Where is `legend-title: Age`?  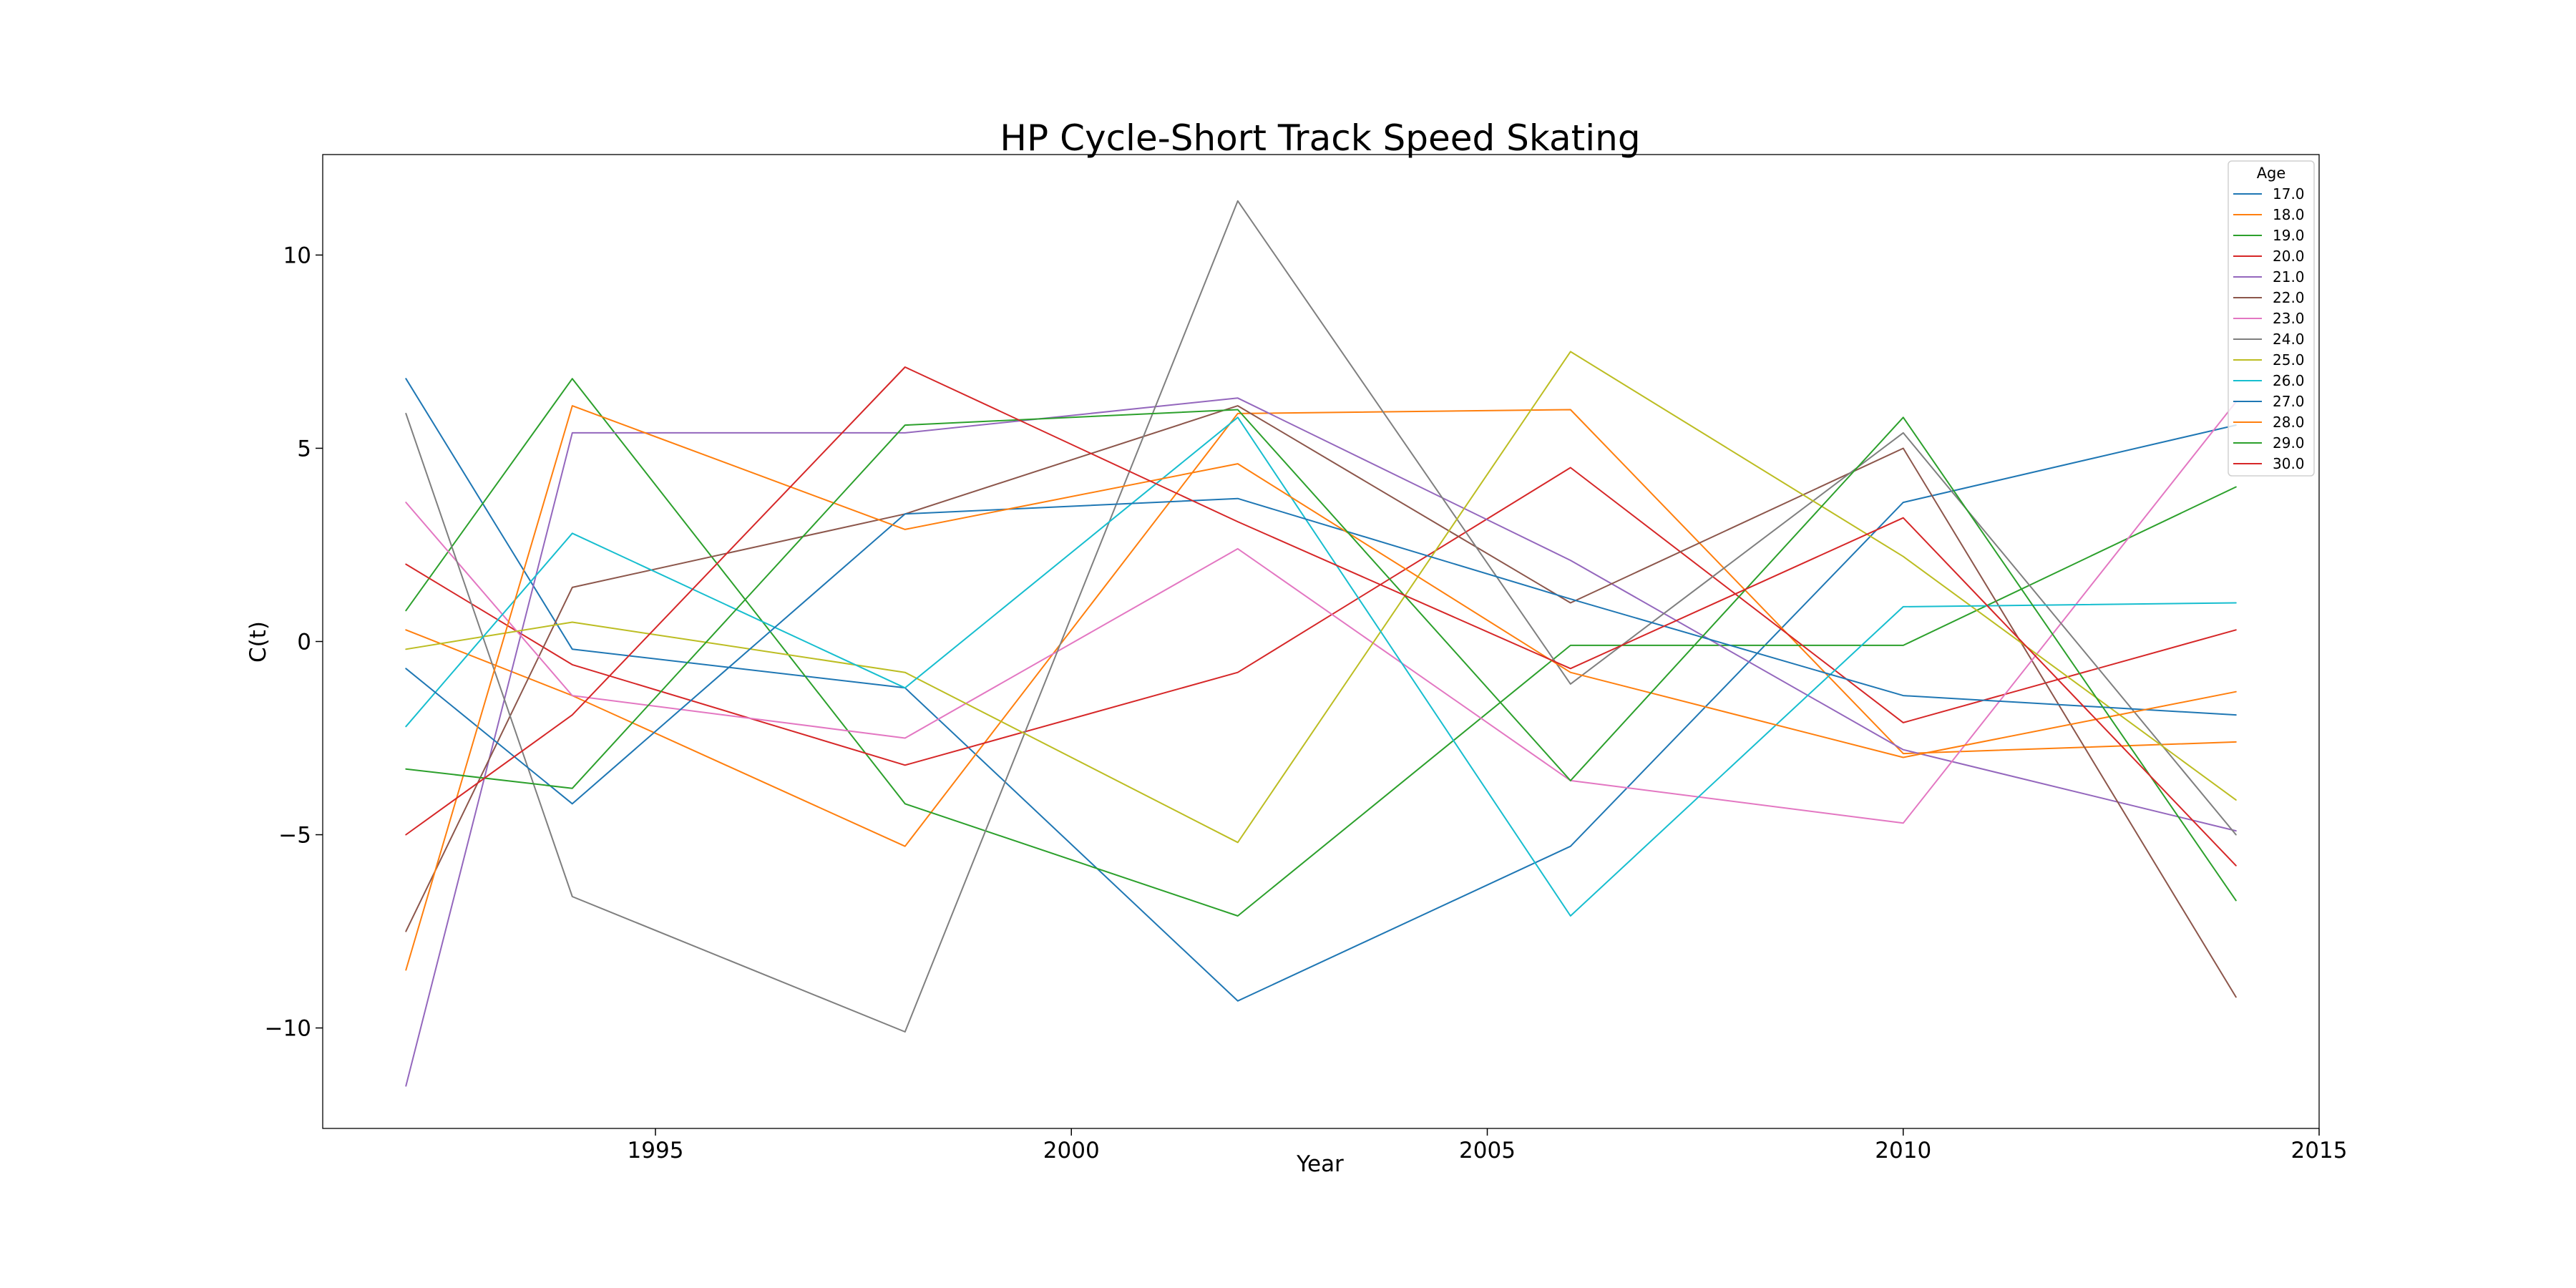
legend-title: Age is located at coordinates (2271, 173).